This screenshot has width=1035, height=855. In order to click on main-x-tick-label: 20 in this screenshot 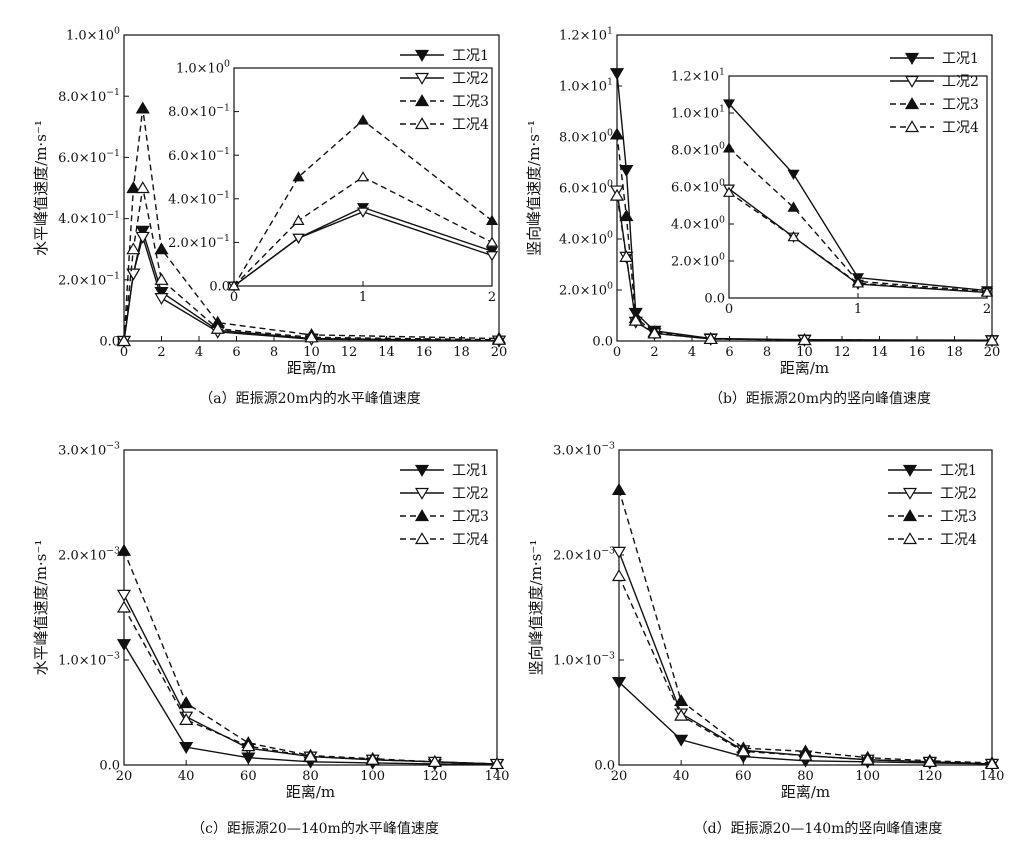, I will do `click(124, 776)`.